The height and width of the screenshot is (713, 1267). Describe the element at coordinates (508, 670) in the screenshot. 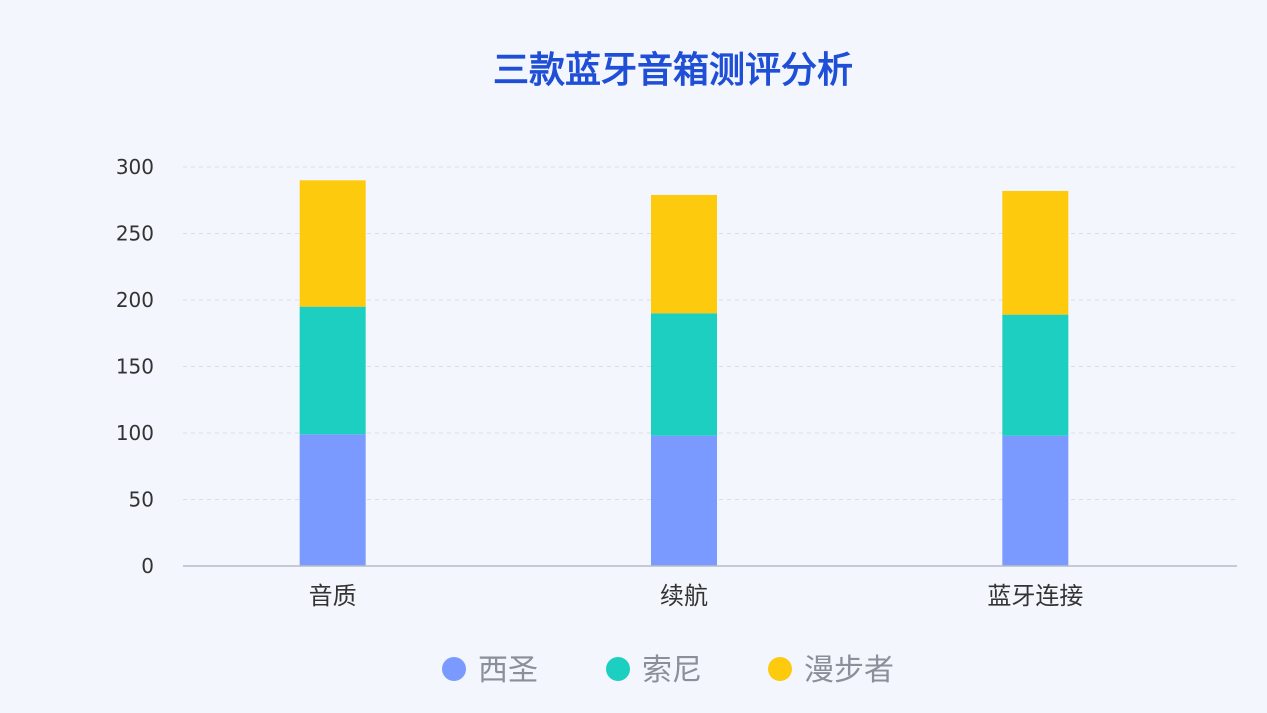

I see `legend-label: 西圣` at that location.